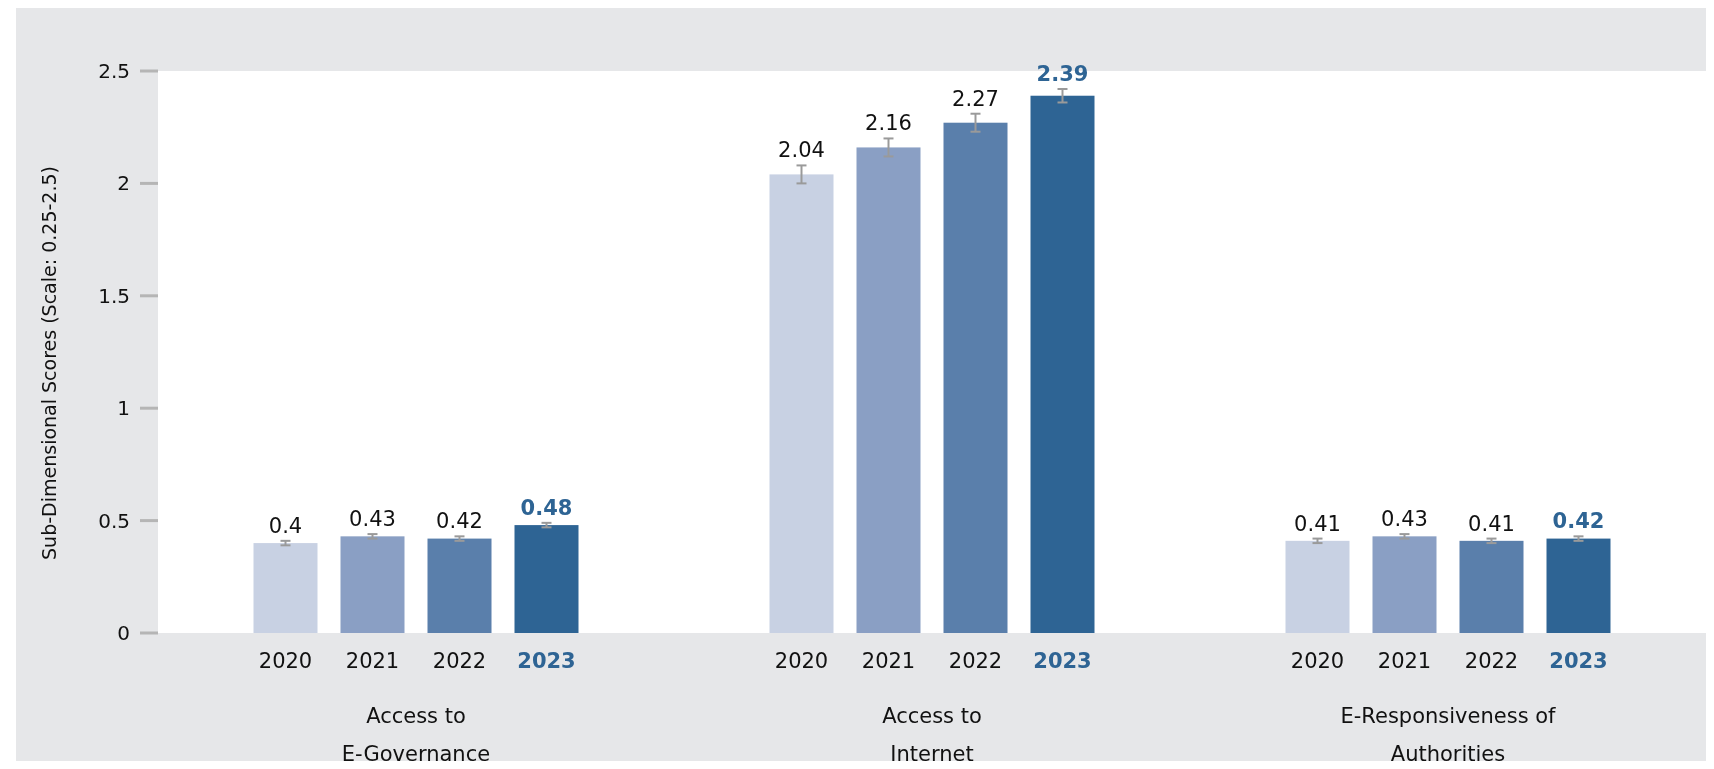 The image size is (1714, 769). Describe the element at coordinates (1448, 735) in the screenshot. I see `x-tick-label: E-Responsiveness of Authorities` at that location.